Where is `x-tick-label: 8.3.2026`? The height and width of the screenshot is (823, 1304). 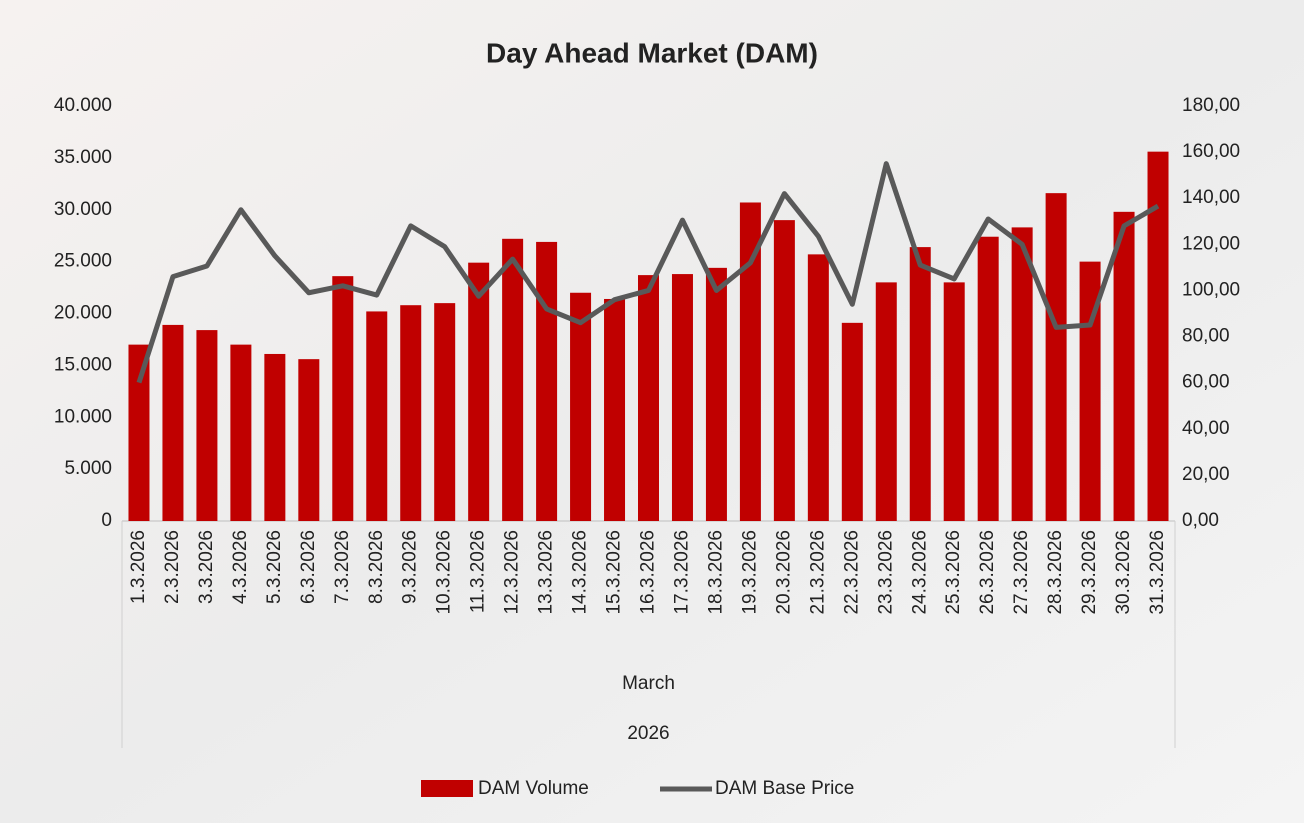 x-tick-label: 8.3.2026 is located at coordinates (376, 567).